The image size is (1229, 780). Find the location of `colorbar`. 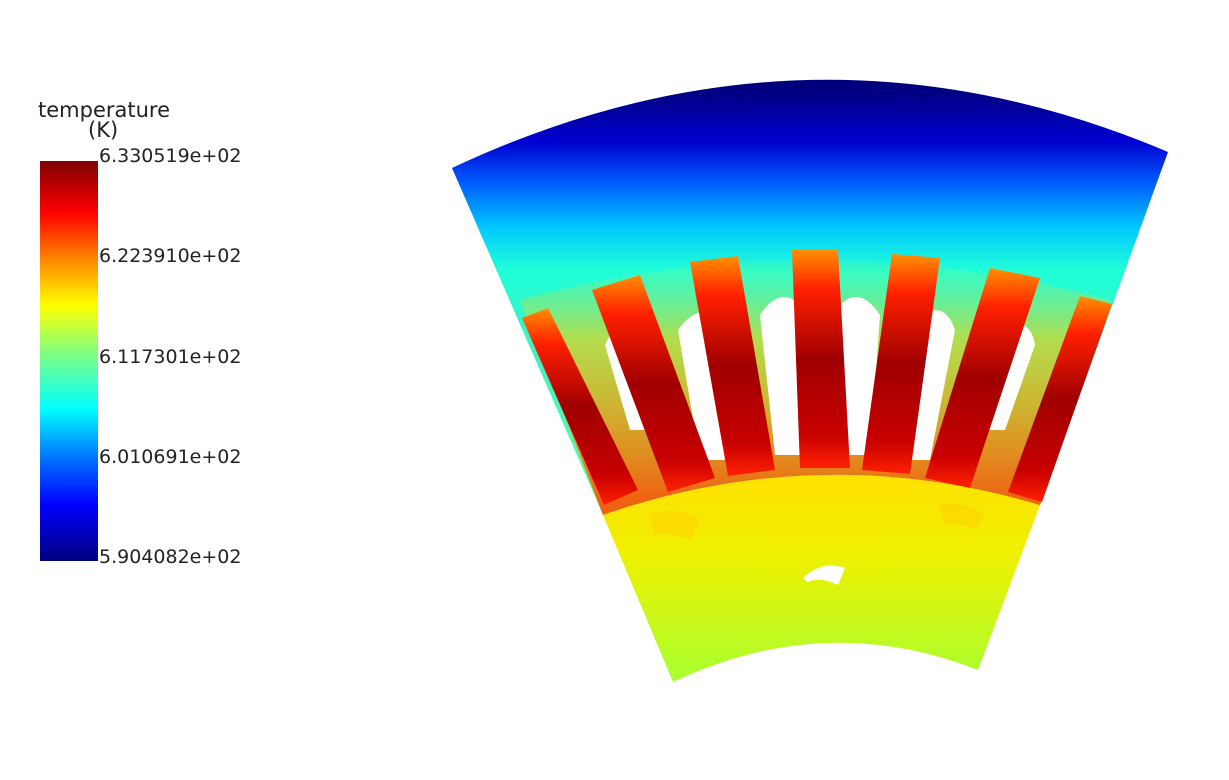

colorbar is located at coordinates (69, 361).